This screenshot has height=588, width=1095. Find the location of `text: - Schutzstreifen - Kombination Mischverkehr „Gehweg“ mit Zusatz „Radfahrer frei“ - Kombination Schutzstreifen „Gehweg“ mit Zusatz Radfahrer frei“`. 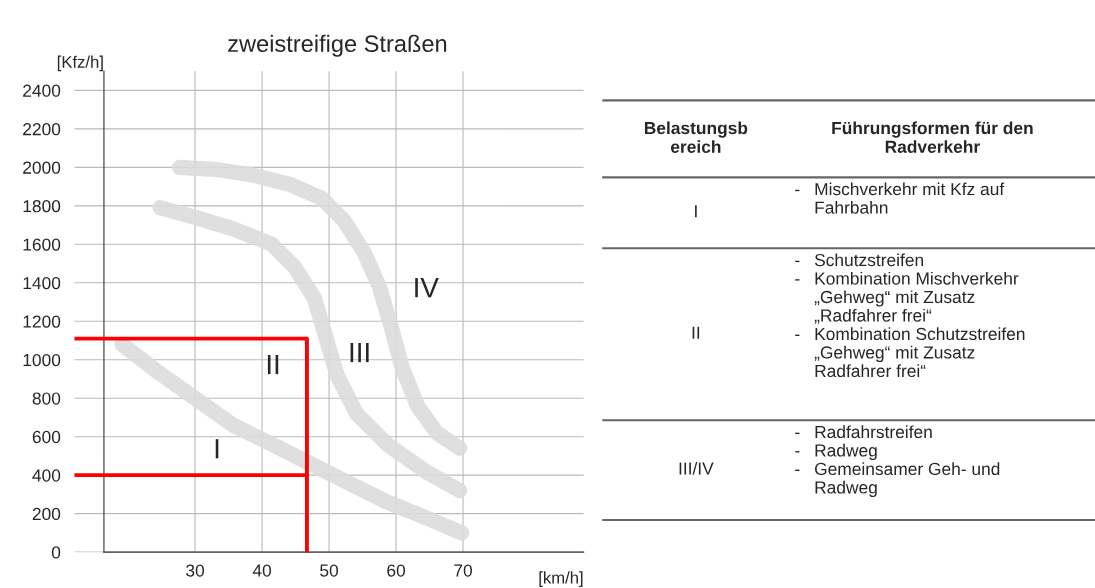

text: - Schutzstreifen - Kombination Mischverkehr „Gehweg“ mit Zusatz „Radfahrer frei“ - Kombination Schutzstreifen „Gehweg“ mit Zusatz Radfahrer frei“ is located at coordinates (910, 315).